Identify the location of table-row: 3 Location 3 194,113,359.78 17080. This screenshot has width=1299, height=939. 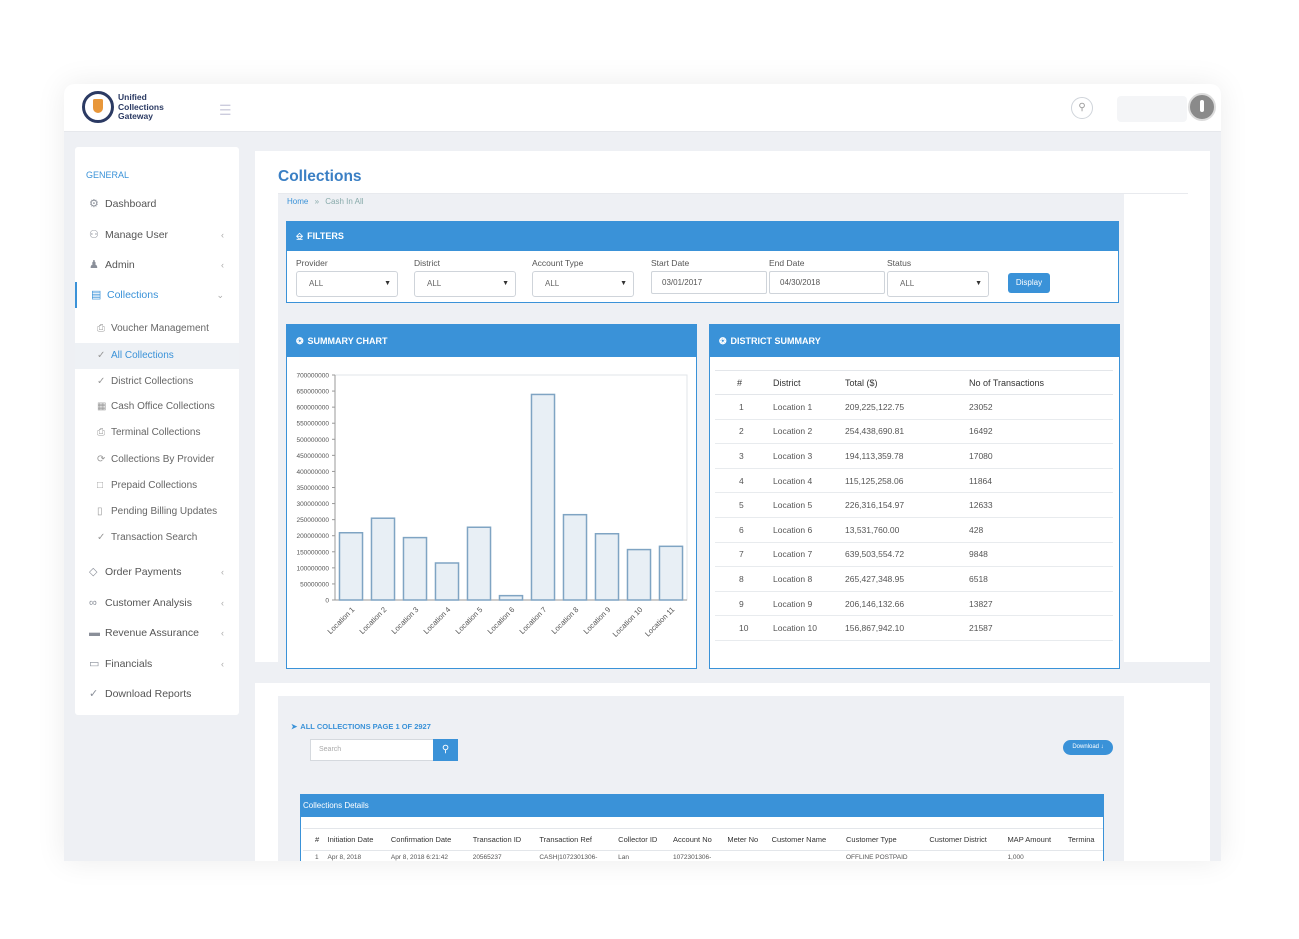
(914, 456).